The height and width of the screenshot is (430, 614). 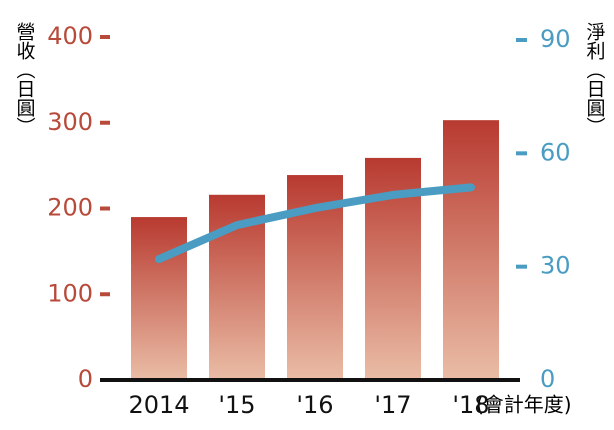 What do you see at coordinates (314, 405) in the screenshot?
I see `x-tick-label: '16` at bounding box center [314, 405].